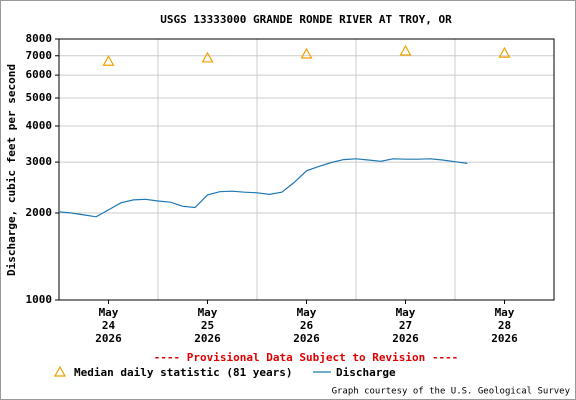  Describe the element at coordinates (39, 97) in the screenshot. I see `y-tick-label: 5000` at that location.